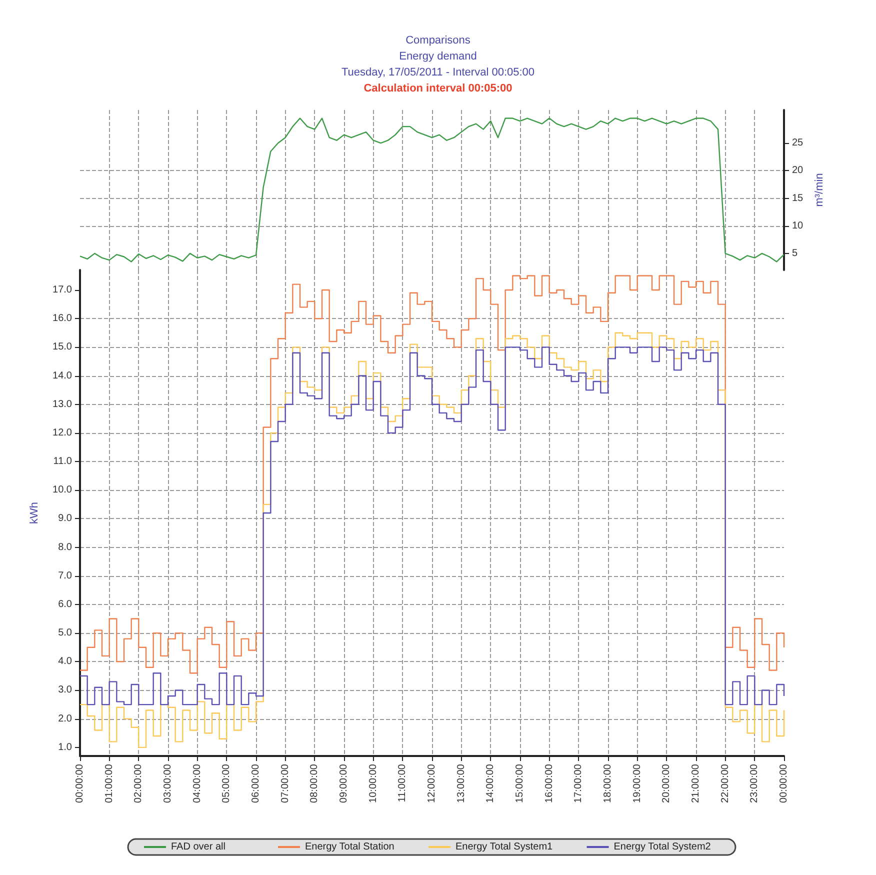 The height and width of the screenshot is (875, 876). Describe the element at coordinates (65, 518) in the screenshot. I see `y-tick-label: 9.0` at that location.